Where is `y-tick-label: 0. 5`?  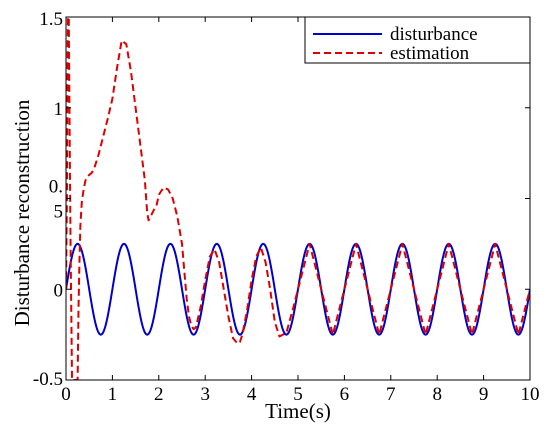 y-tick-label: 0. 5 is located at coordinates (56, 200).